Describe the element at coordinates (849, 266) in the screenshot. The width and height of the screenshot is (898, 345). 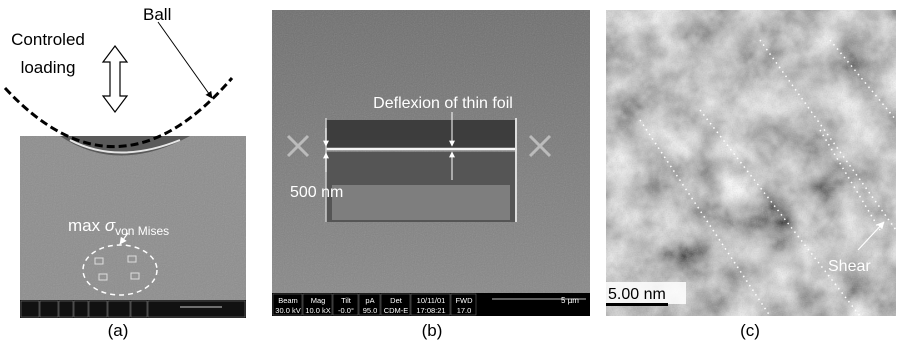
I see `shear-label: Shear` at that location.